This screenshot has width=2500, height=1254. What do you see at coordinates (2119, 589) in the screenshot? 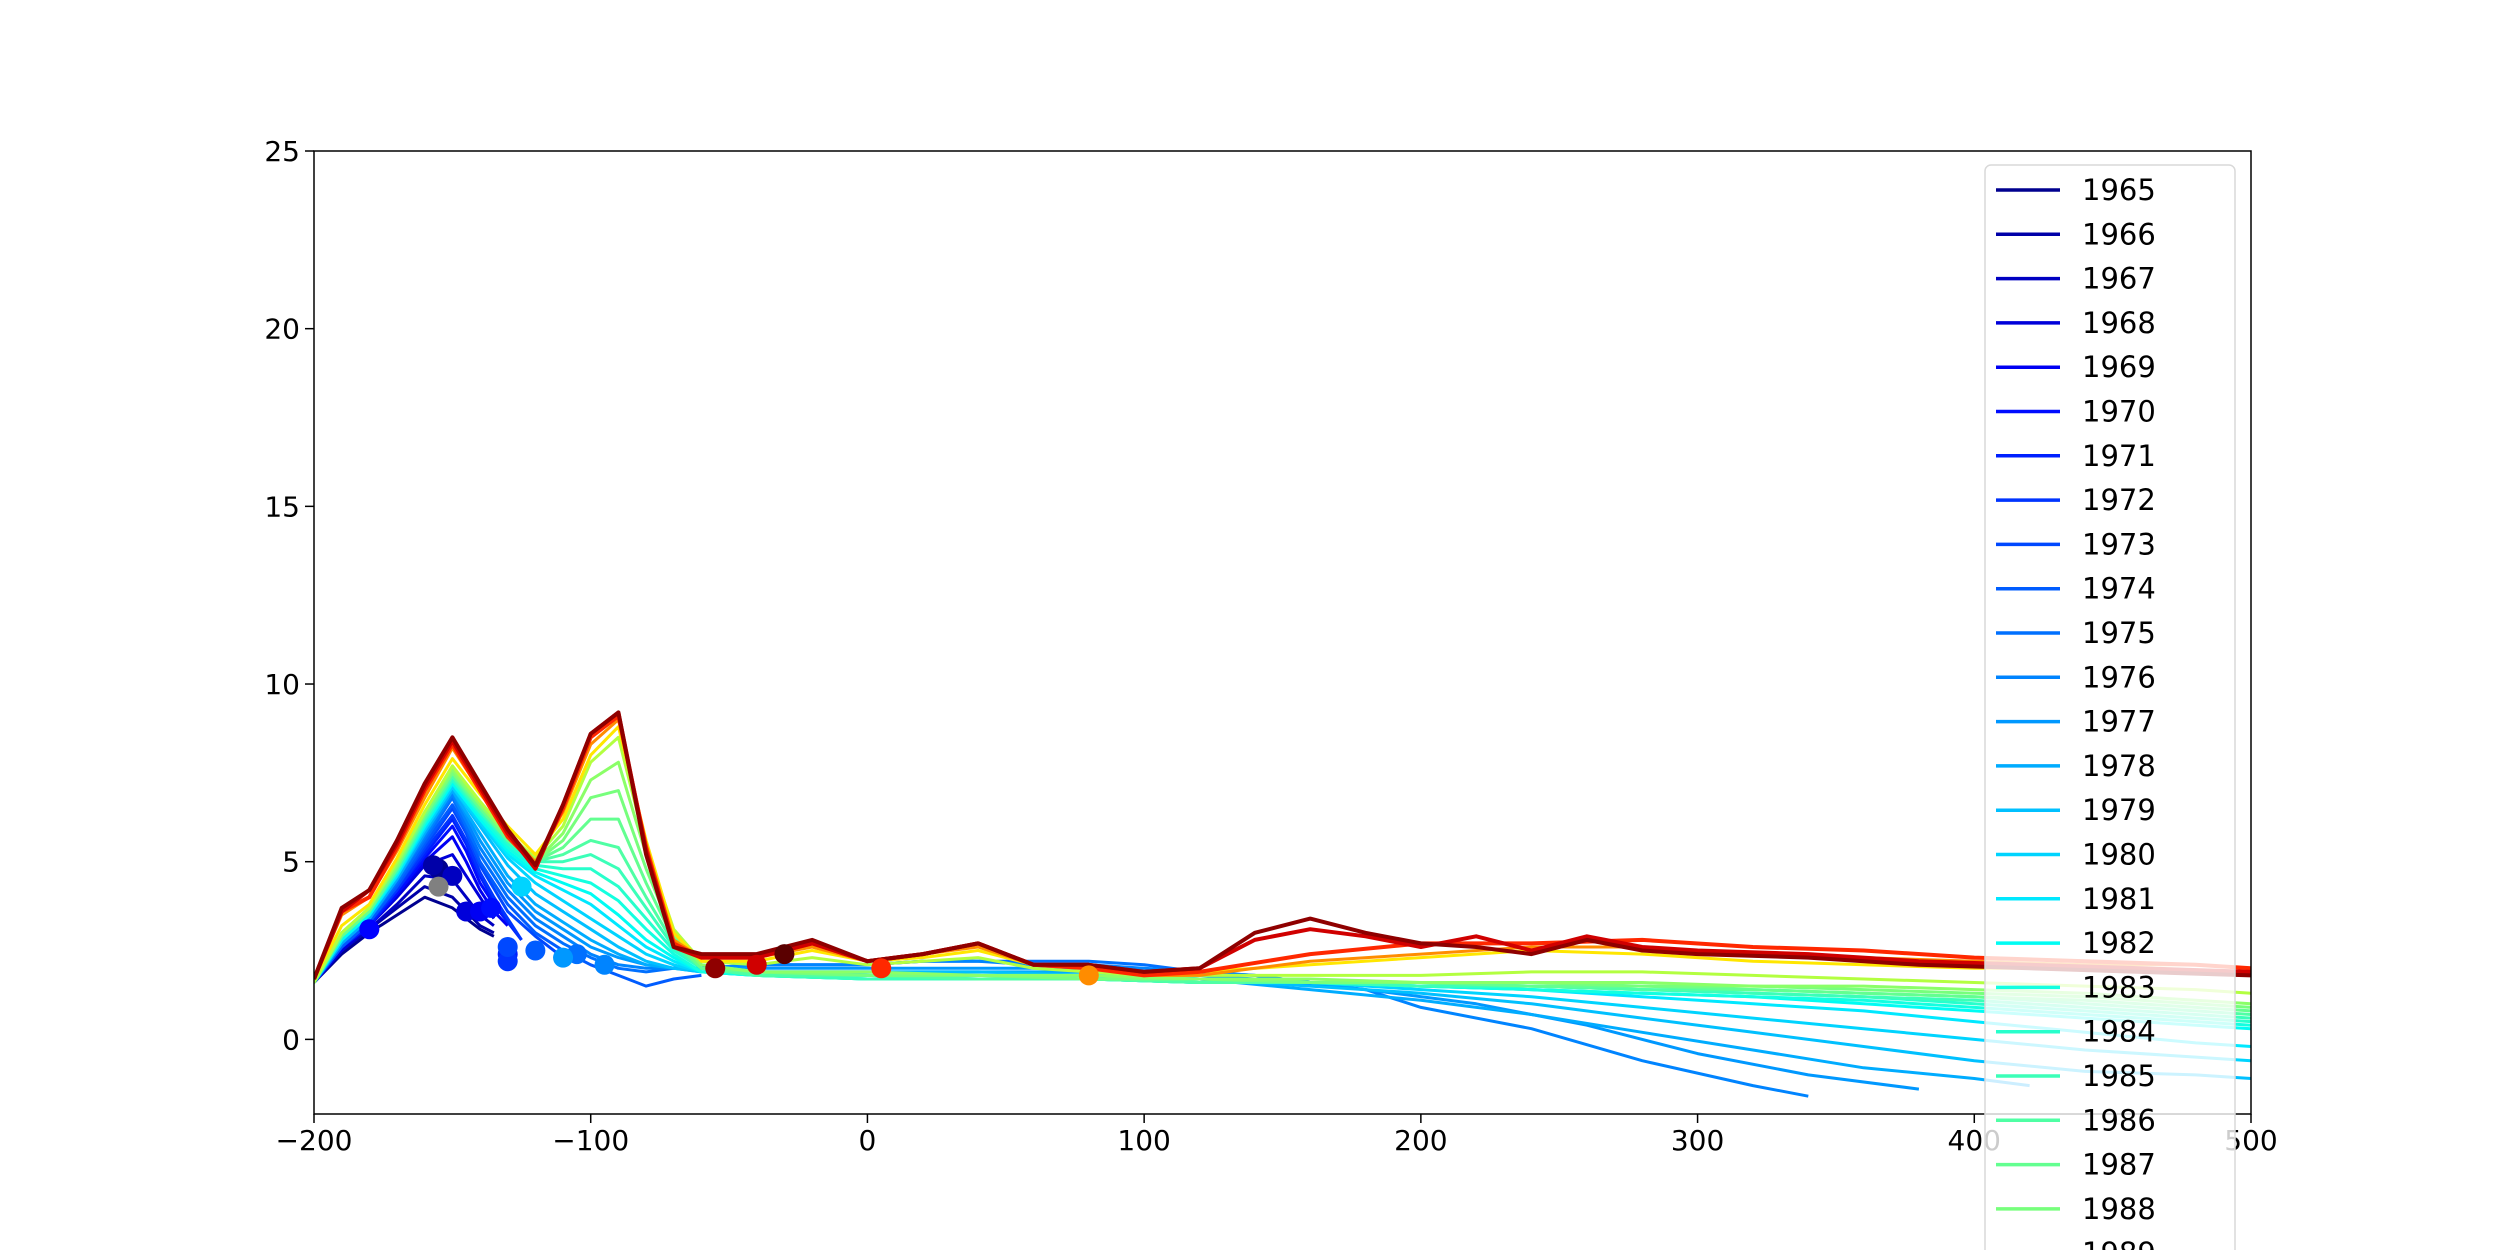
I see `legend-label: 1974` at bounding box center [2119, 589].